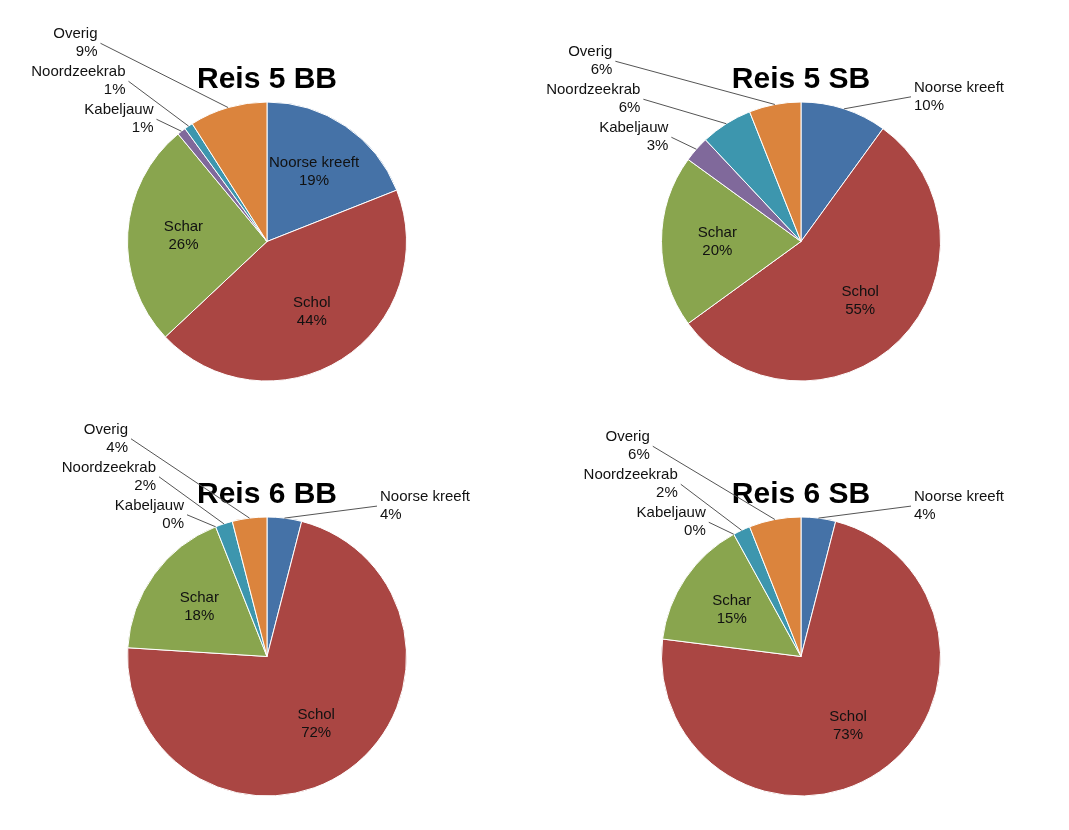  I want to click on data-label: 55%, so click(860, 308).